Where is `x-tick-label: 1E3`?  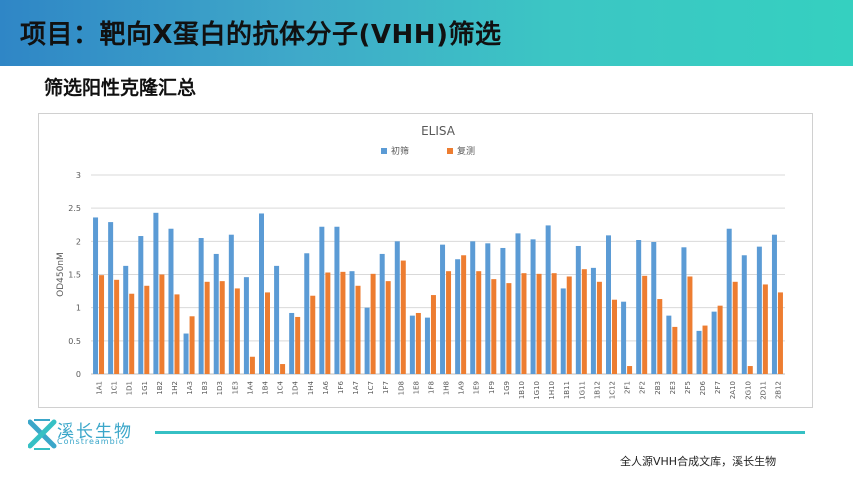 x-tick-label: 1E3 is located at coordinates (235, 387).